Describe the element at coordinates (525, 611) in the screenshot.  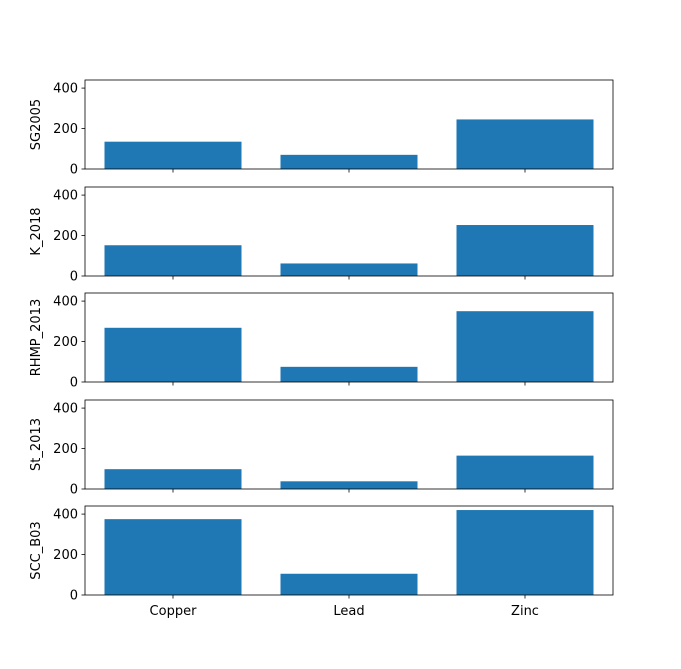
I see `xtick-label-zinc: Zinc` at that location.